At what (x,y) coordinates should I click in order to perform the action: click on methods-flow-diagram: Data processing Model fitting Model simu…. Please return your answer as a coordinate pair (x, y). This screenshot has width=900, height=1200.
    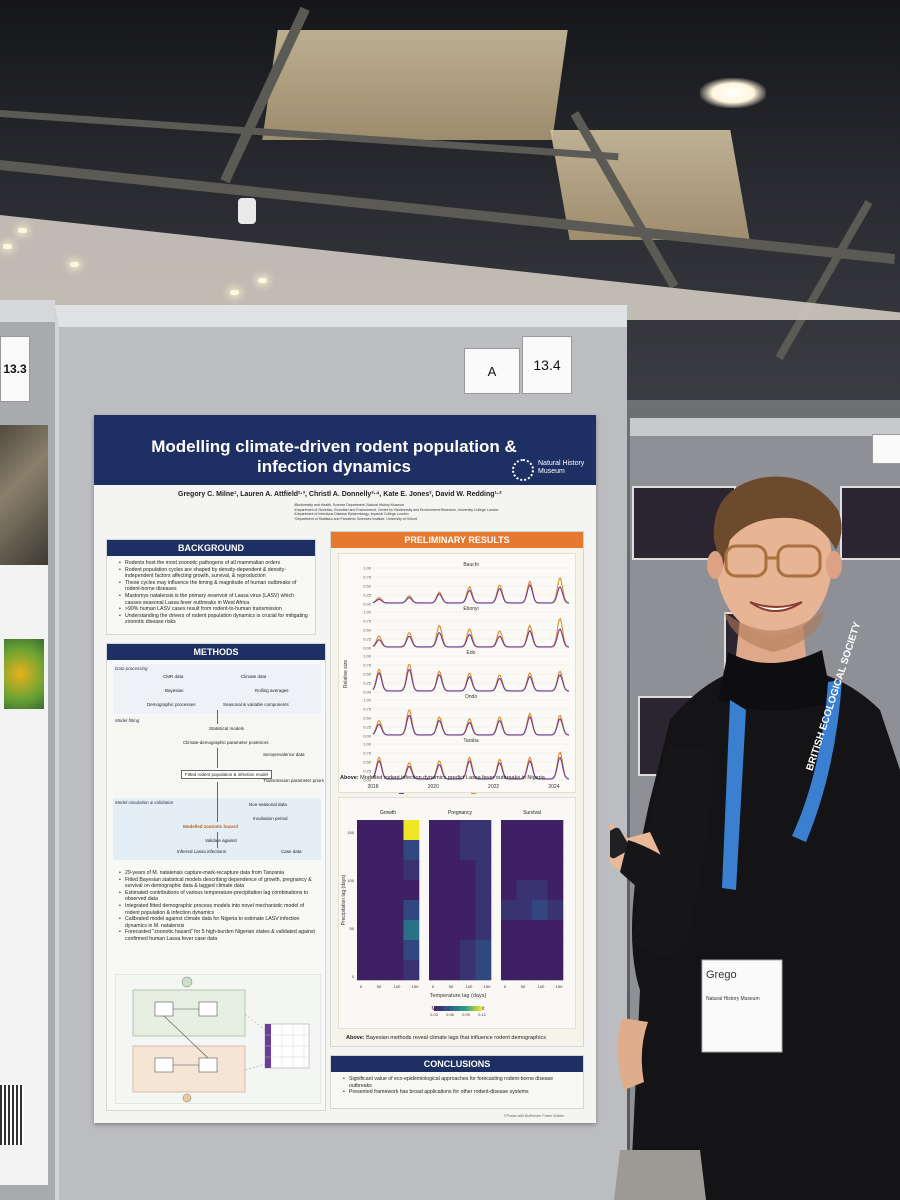
    Looking at the image, I should click on (218, 762).